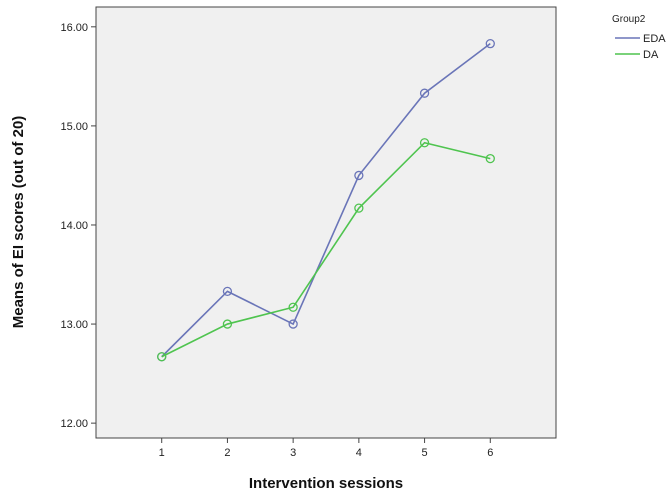 This screenshot has width=668, height=493. I want to click on x-tick-label: 3, so click(293, 453).